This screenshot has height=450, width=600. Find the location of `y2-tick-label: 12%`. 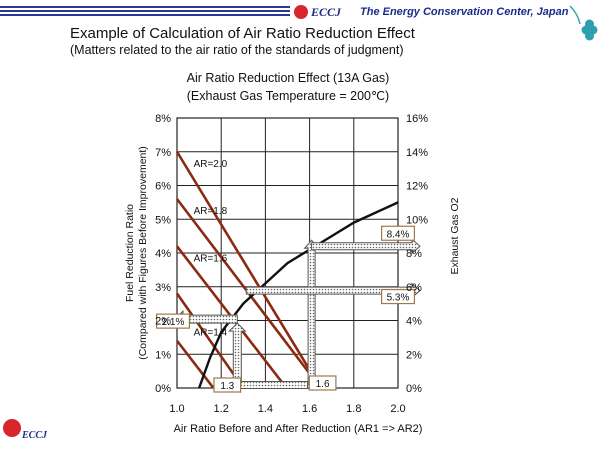

y2-tick-label: 12% is located at coordinates (417, 187).